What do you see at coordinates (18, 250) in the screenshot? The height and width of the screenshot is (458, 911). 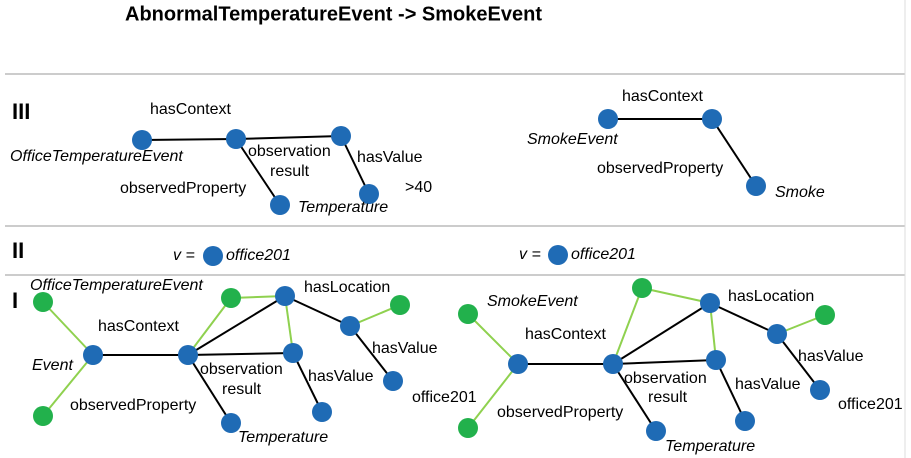 I see `level-label: II` at bounding box center [18, 250].